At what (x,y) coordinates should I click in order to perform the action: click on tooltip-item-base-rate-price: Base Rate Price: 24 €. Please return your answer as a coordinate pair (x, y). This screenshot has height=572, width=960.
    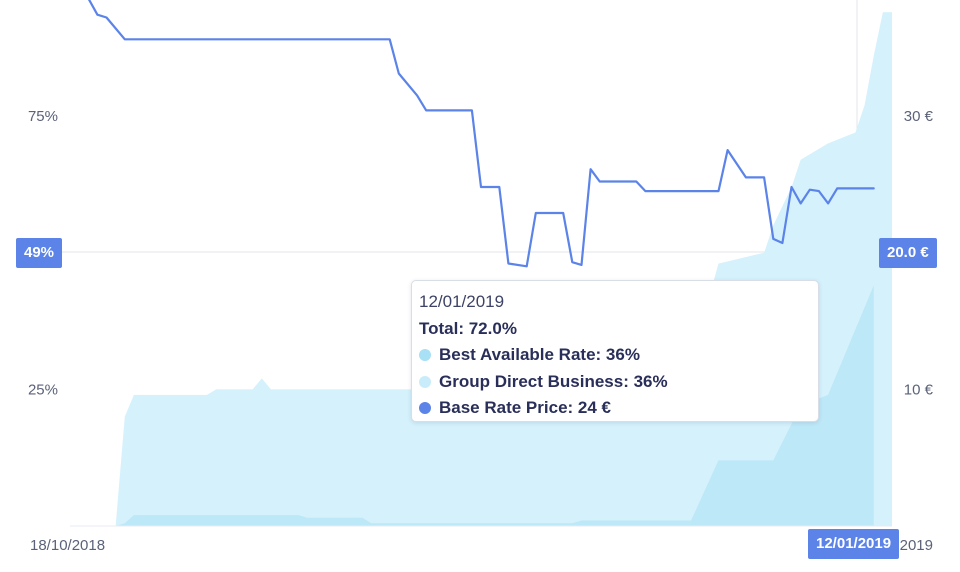
    Looking at the image, I should click on (618, 408).